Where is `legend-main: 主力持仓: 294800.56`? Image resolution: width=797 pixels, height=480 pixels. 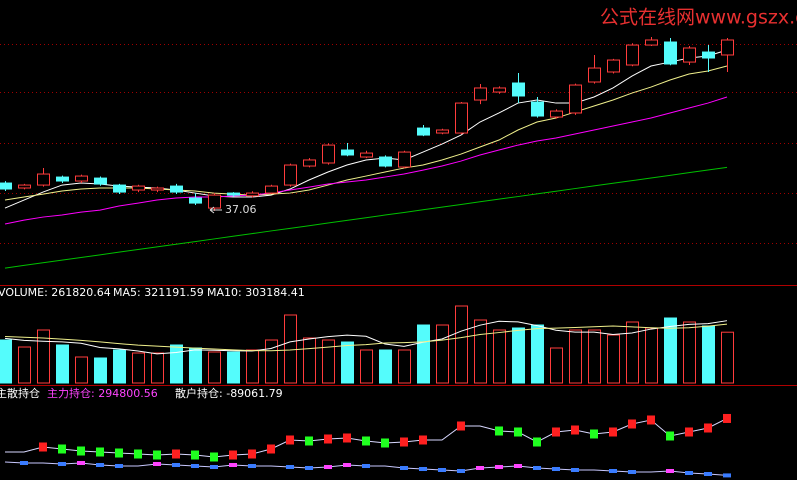
legend-main: 主力持仓: 294800.56 is located at coordinates (102, 393).